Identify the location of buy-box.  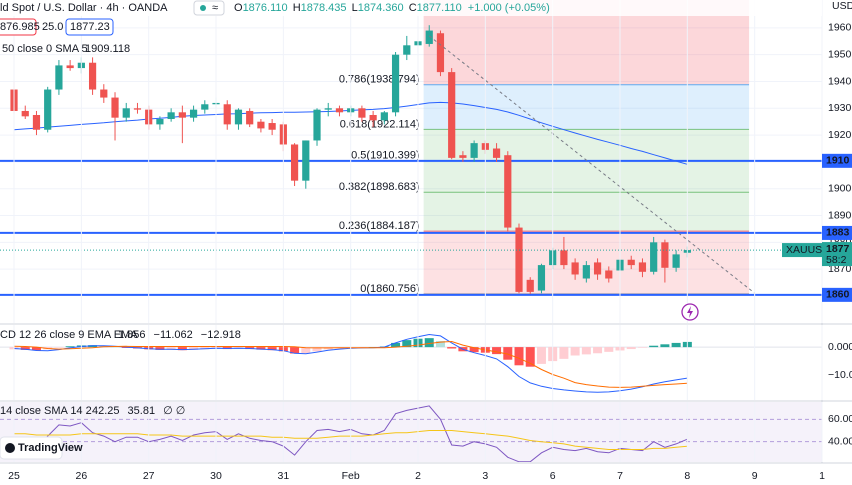
(89, 27).